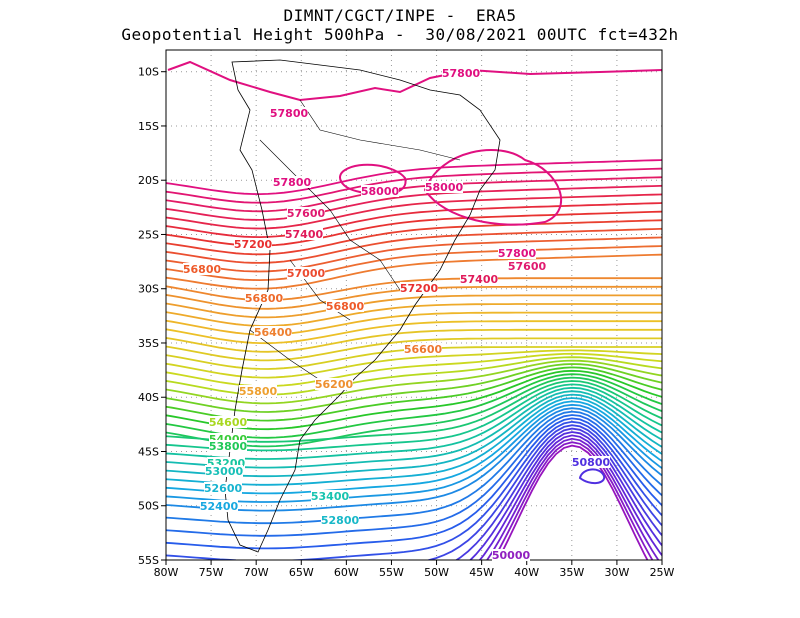  I want to click on y-tick-label: 15S, so click(148, 126).